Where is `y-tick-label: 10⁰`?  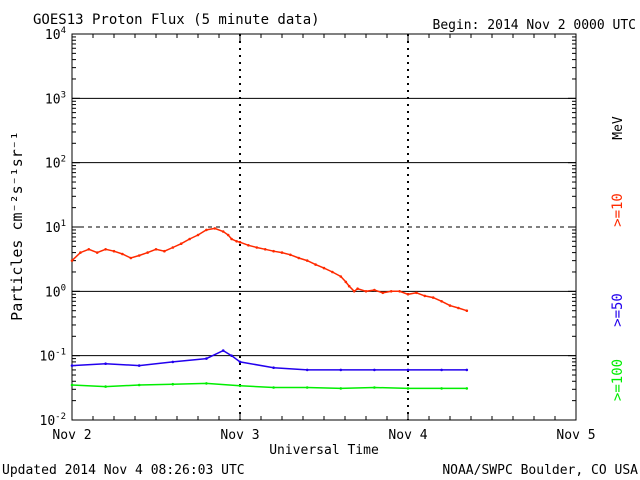
y-tick-label: 10⁰ is located at coordinates (55, 291).